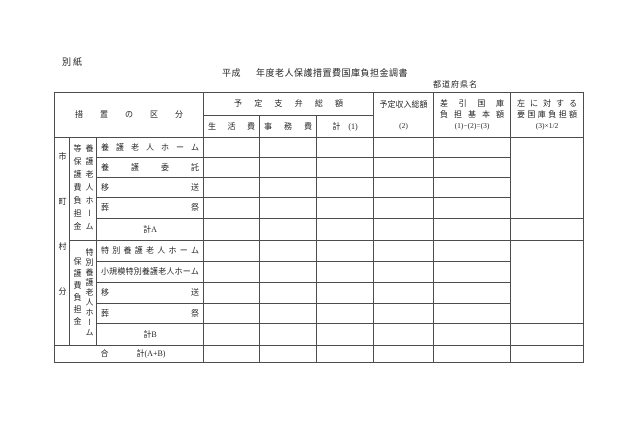  I want to click on group-a-label: 養護老人ホーム 等保護費負担金, so click(83, 189).